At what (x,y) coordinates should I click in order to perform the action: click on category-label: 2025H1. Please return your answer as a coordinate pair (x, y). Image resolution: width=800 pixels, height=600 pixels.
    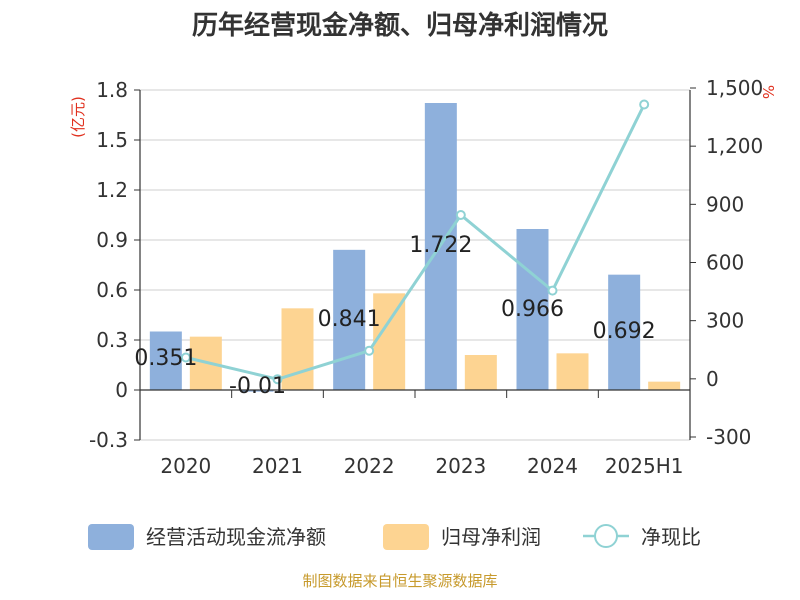
    Looking at the image, I should click on (644, 466).